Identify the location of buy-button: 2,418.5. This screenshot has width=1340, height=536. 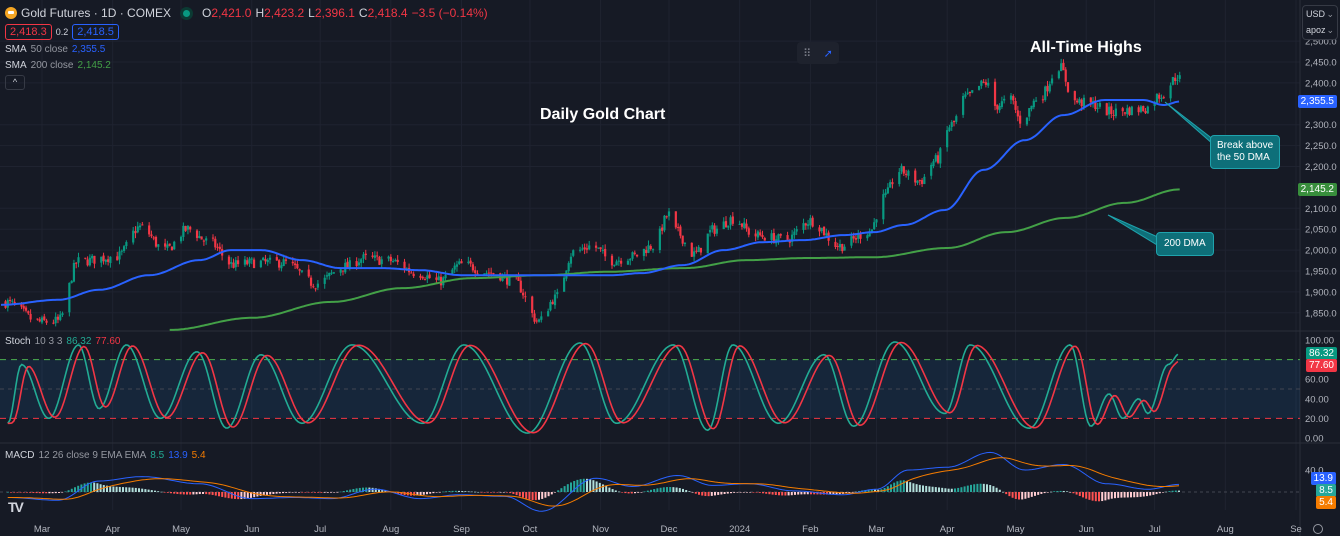
(95, 32).